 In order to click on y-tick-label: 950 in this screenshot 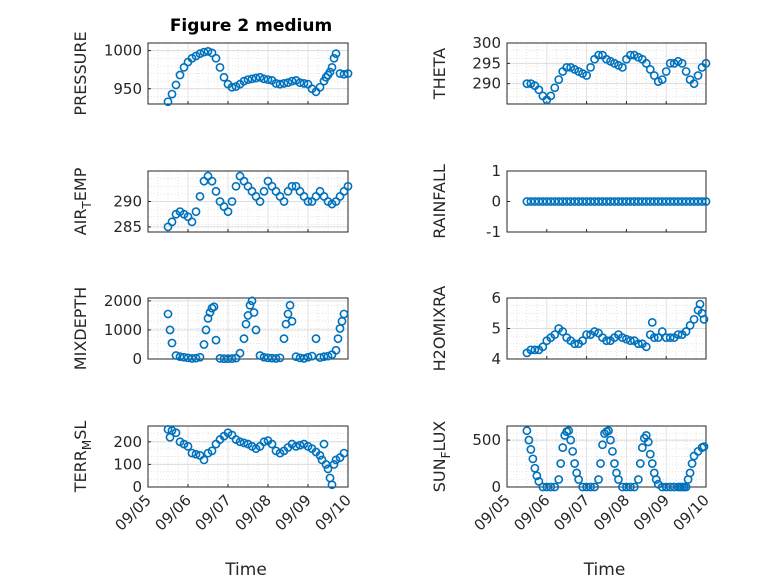, I will do `click(127, 89)`.